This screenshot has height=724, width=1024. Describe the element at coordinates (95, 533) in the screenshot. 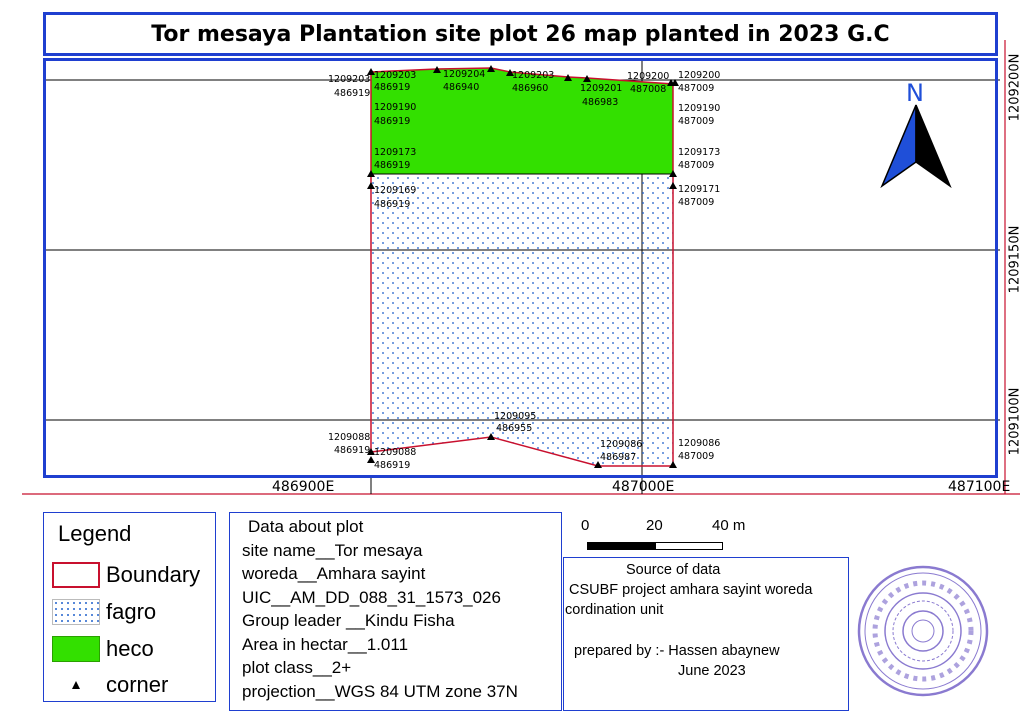

I see `legend-title: Legend` at that location.